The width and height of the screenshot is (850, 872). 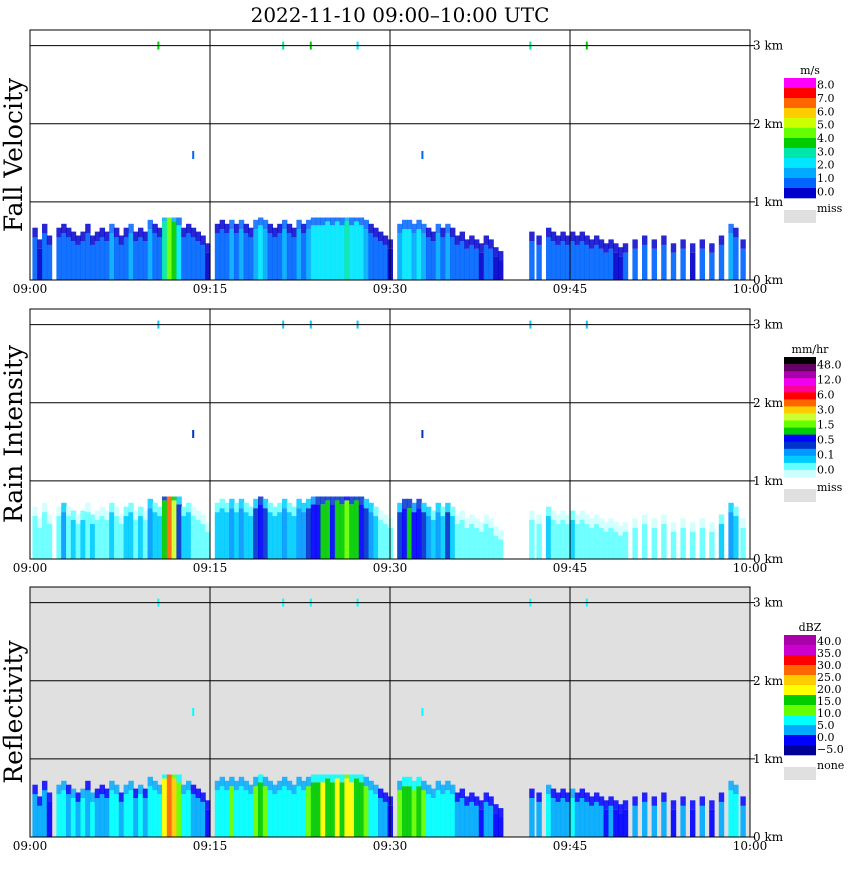 What do you see at coordinates (570, 568) in the screenshot?
I see `rain-intensity-time-label: 09:45` at bounding box center [570, 568].